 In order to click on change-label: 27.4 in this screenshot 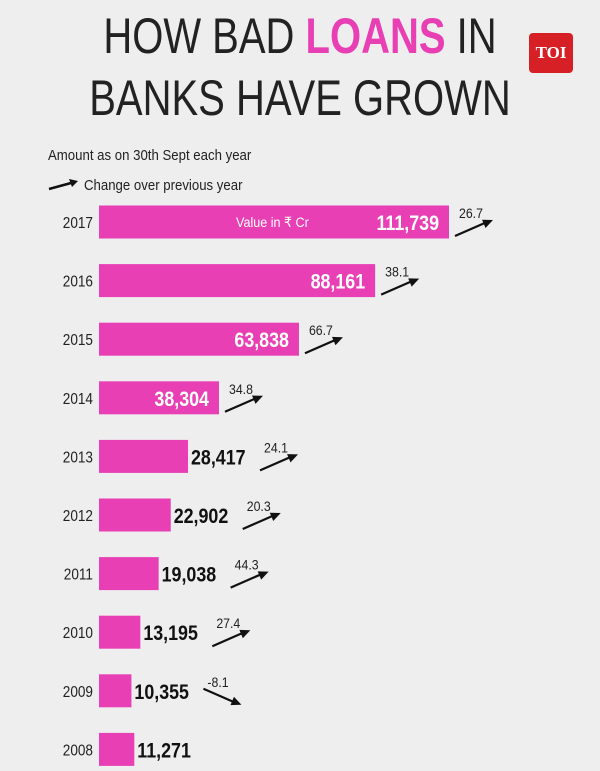, I will do `click(228, 623)`.